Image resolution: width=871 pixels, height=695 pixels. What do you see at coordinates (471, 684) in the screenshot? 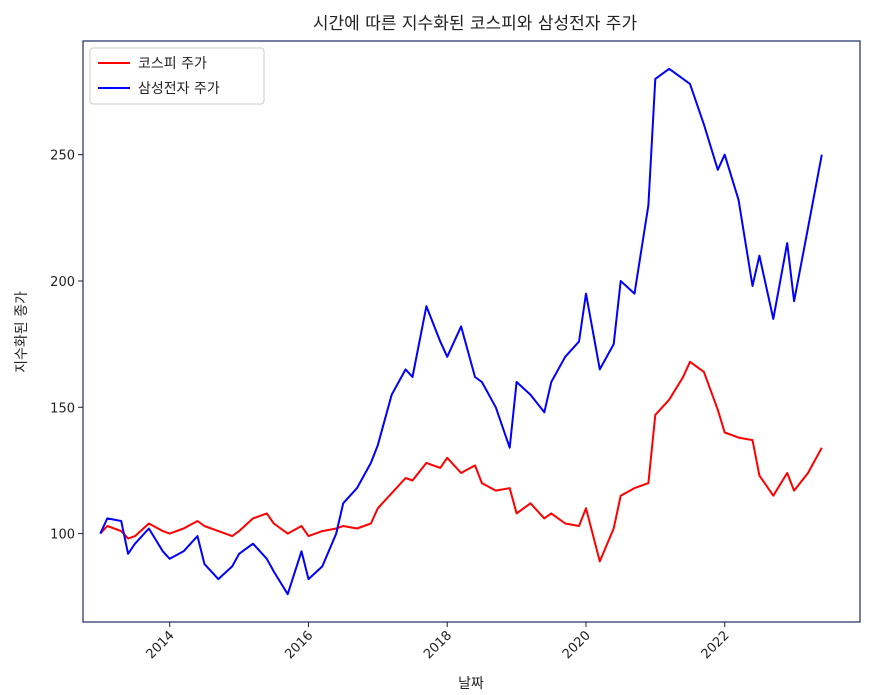
I see `x-axis-label: 날짜` at bounding box center [471, 684].